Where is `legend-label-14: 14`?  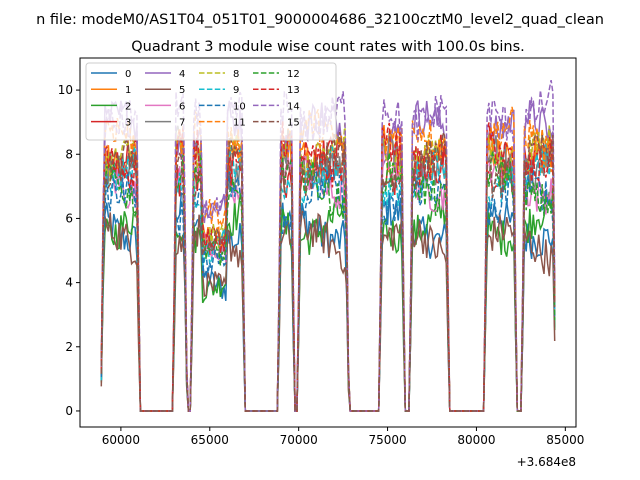
legend-label-14: 14 is located at coordinates (293, 106).